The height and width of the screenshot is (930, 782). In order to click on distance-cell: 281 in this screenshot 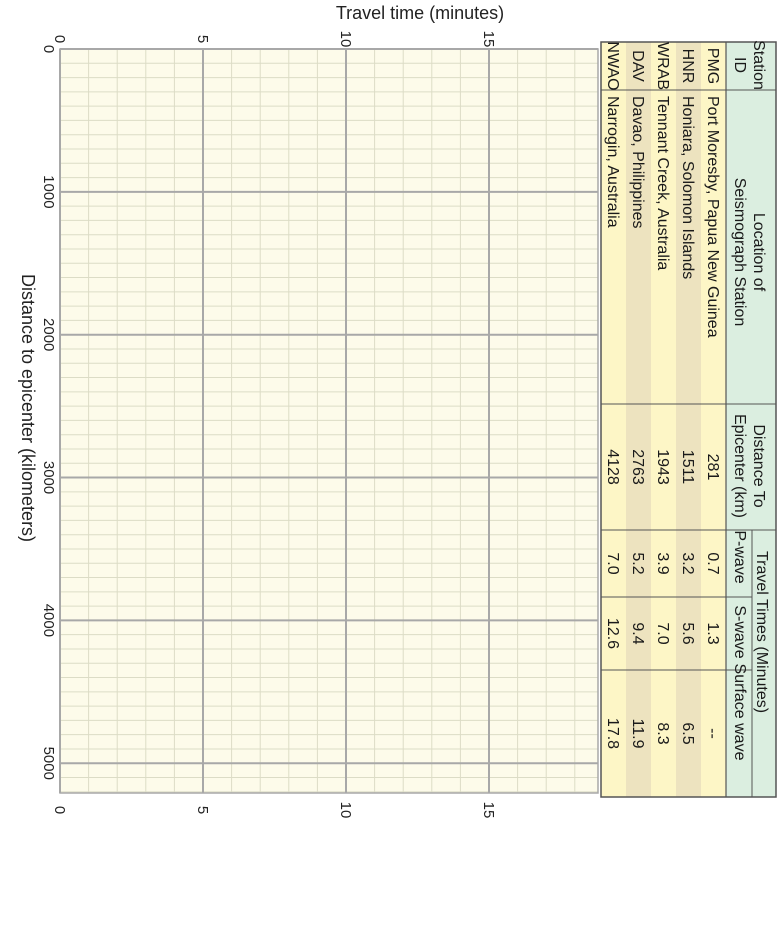, I will do `click(712, 467)`.